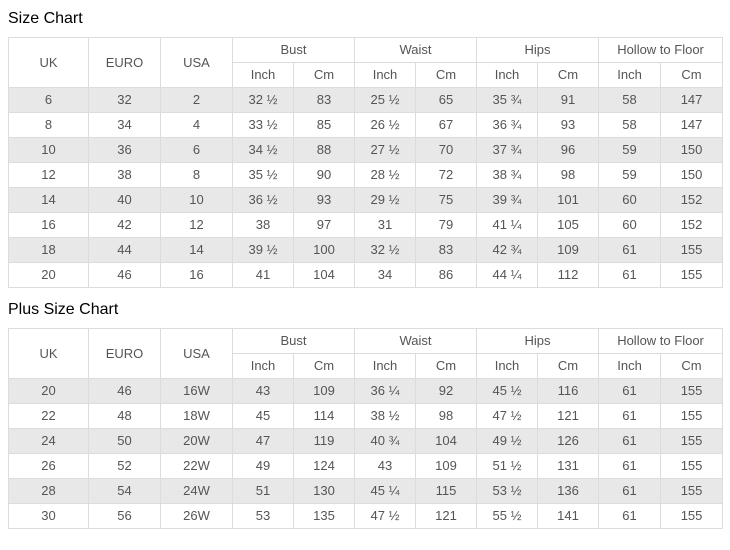 This screenshot has height=550, width=730. Describe the element at coordinates (385, 175) in the screenshot. I see `table-cell: 28 ½` at that location.